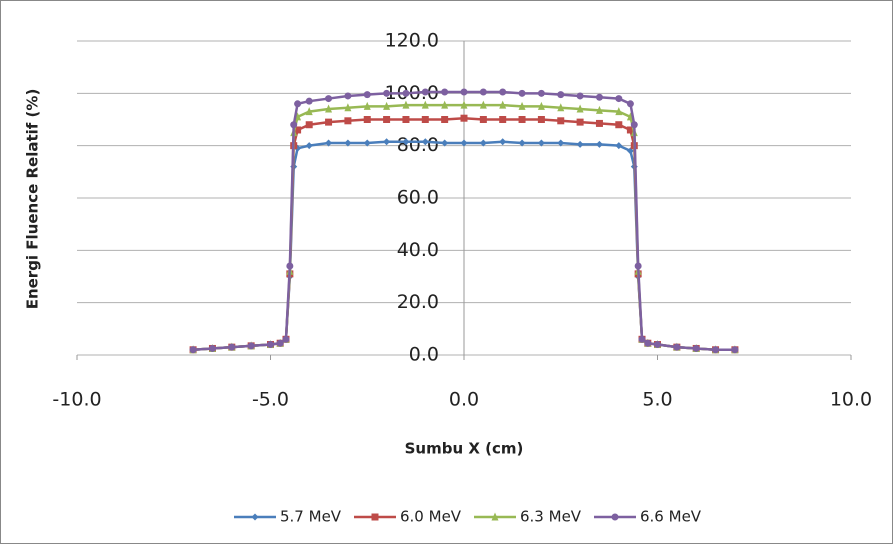 This screenshot has width=893, height=544. What do you see at coordinates (851, 400) in the screenshot?
I see `x-tick-label: 10.0` at bounding box center [851, 400].